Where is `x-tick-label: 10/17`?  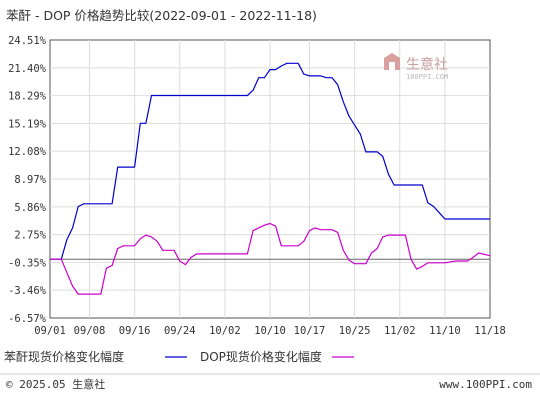
x-tick-label: 10/17 is located at coordinates (310, 331).